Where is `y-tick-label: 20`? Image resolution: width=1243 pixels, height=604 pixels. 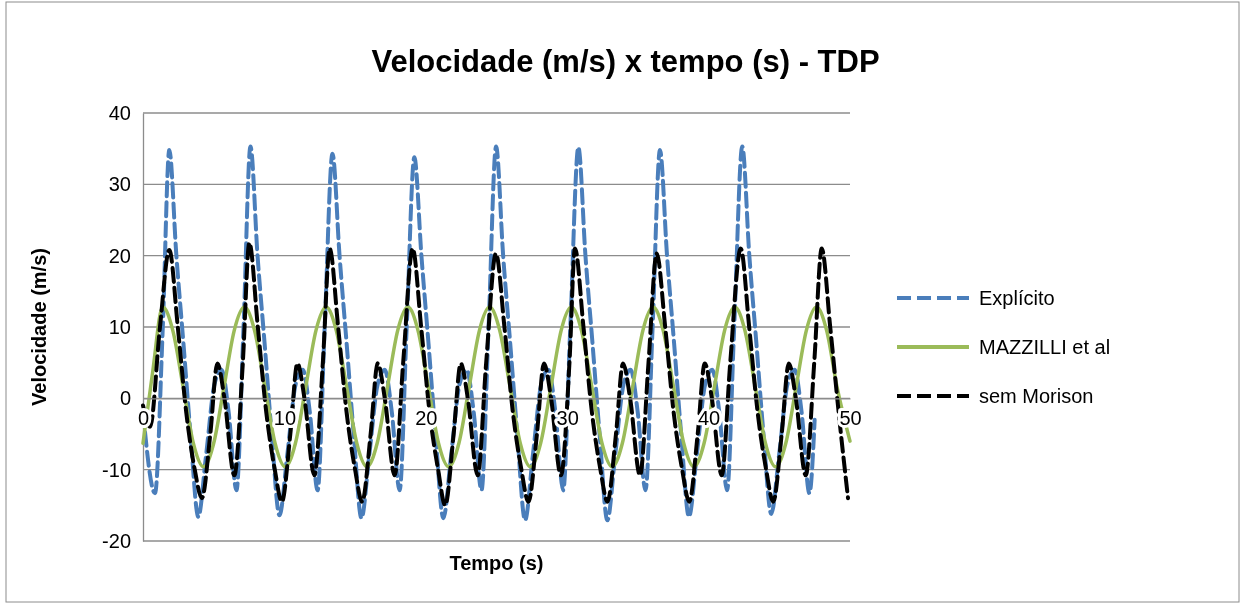
y-tick-label: 20 is located at coordinates (119, 255).